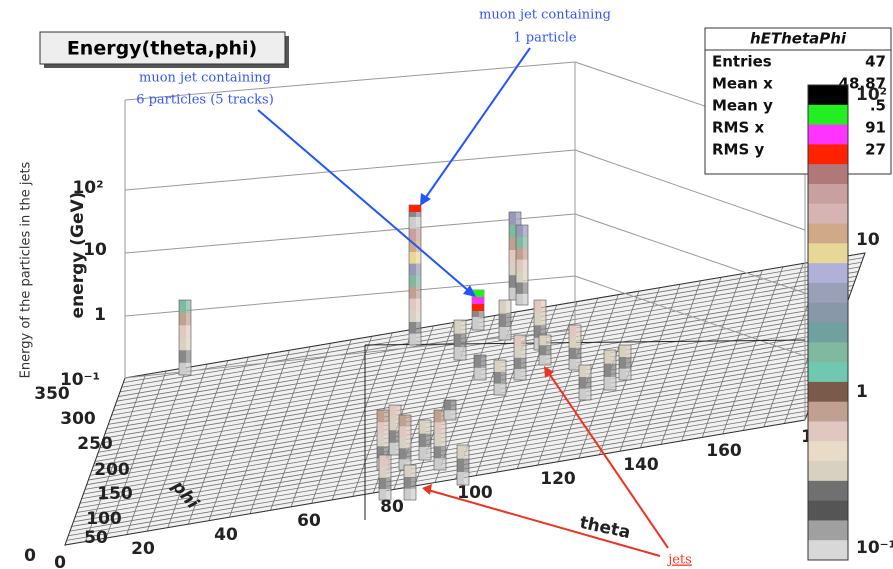 This screenshot has height=569, width=893. What do you see at coordinates (469, 291) in the screenshot?
I see `arrow-head` at bounding box center [469, 291].